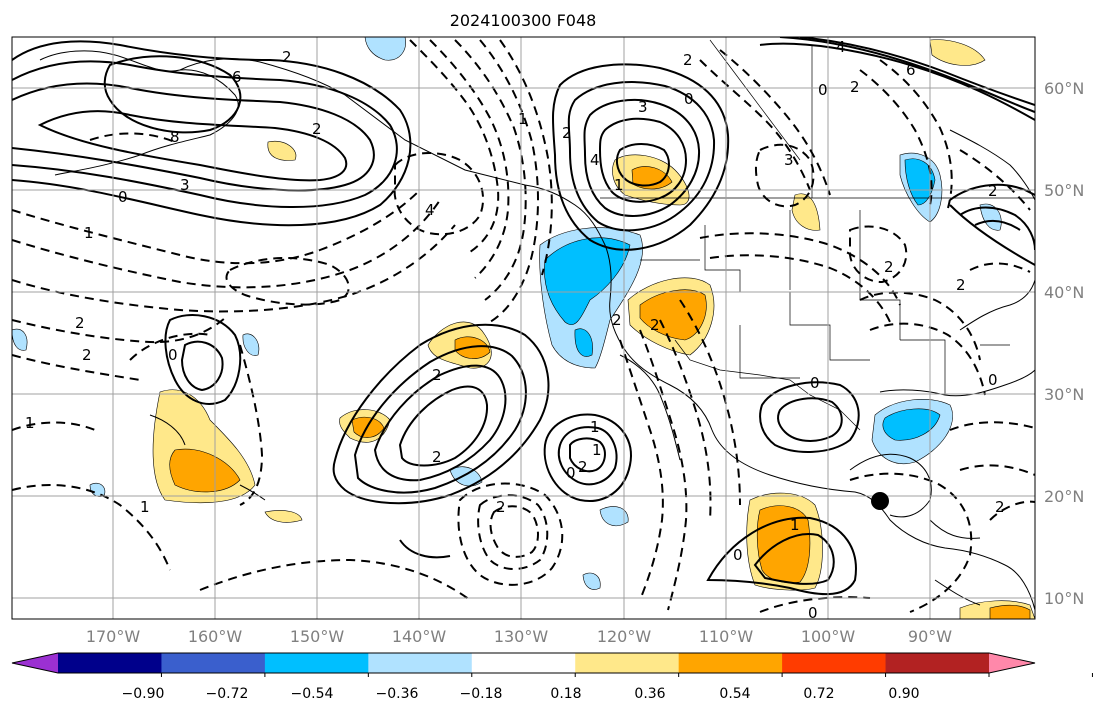 The image size is (1105, 712). Describe the element at coordinates (1064, 496) in the screenshot. I see `lat-label: 20°N` at that location.